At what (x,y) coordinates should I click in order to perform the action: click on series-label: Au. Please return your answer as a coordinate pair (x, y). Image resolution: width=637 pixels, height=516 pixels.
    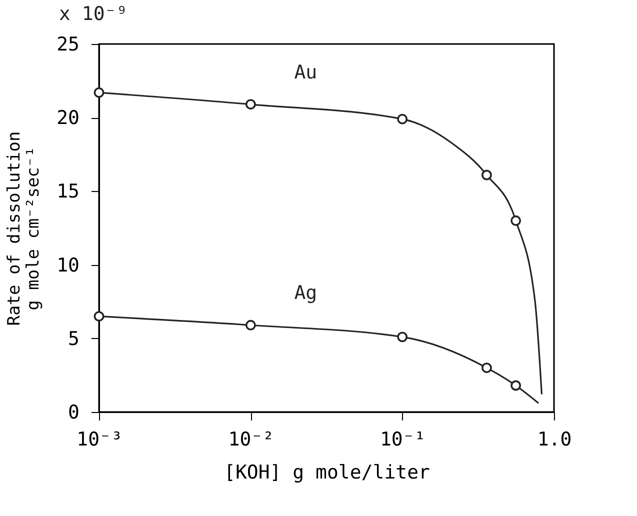
    Looking at the image, I should click on (306, 72).